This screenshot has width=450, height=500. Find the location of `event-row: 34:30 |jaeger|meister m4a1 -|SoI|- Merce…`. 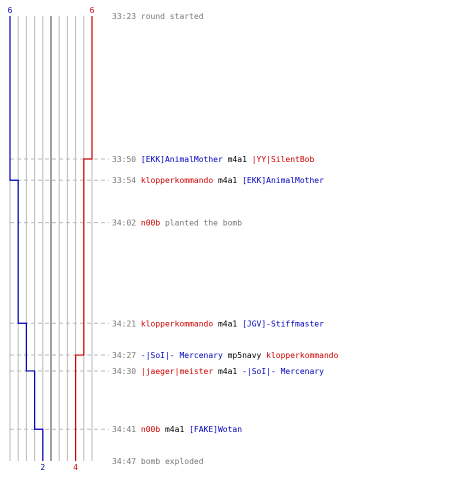

event-row: 34:30 |jaeger|meister m4a1 -|SoI|- Merce… is located at coordinates (218, 371).